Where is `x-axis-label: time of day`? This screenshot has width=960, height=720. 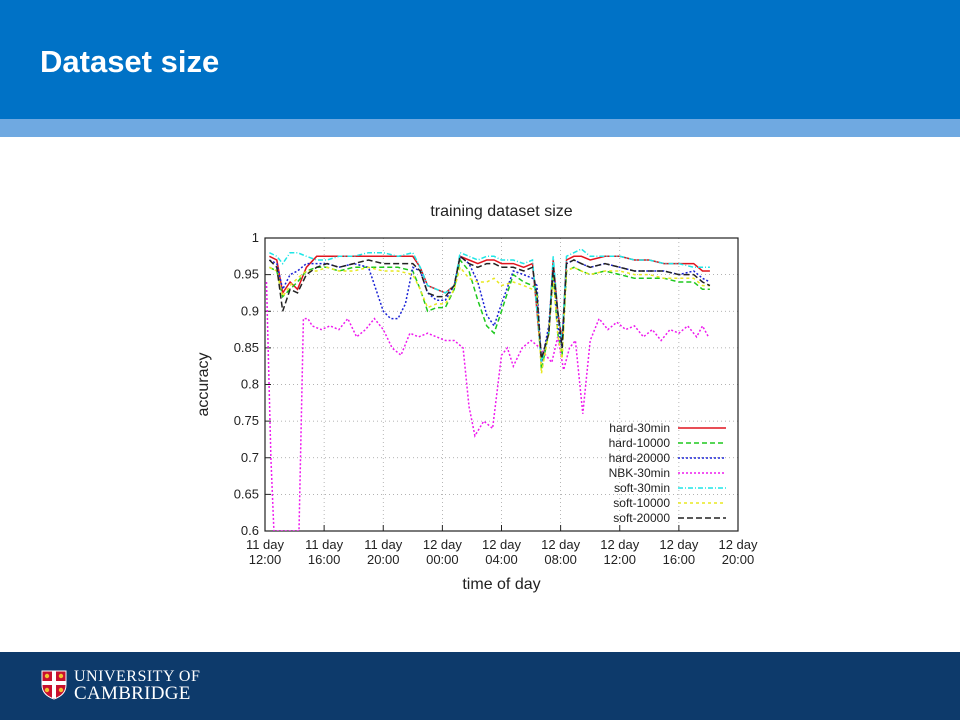 x-axis-label: time of day is located at coordinates (501, 584).